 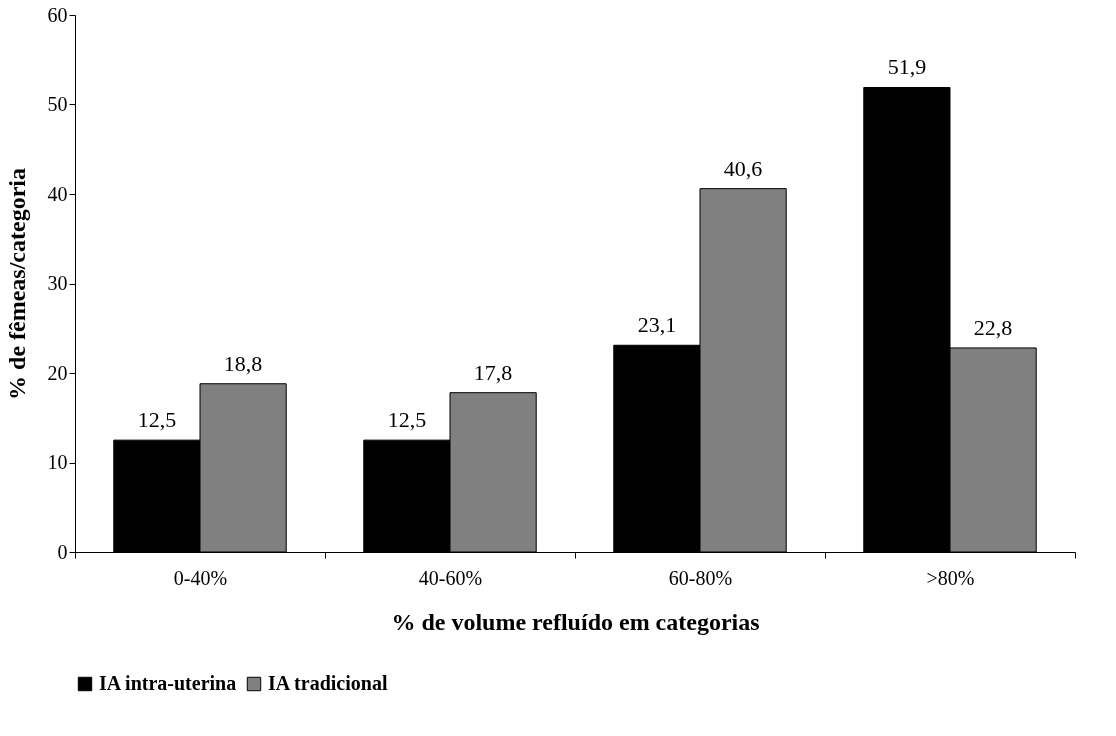 What do you see at coordinates (62, 551) in the screenshot?
I see `y-tick-label: 0` at bounding box center [62, 551].